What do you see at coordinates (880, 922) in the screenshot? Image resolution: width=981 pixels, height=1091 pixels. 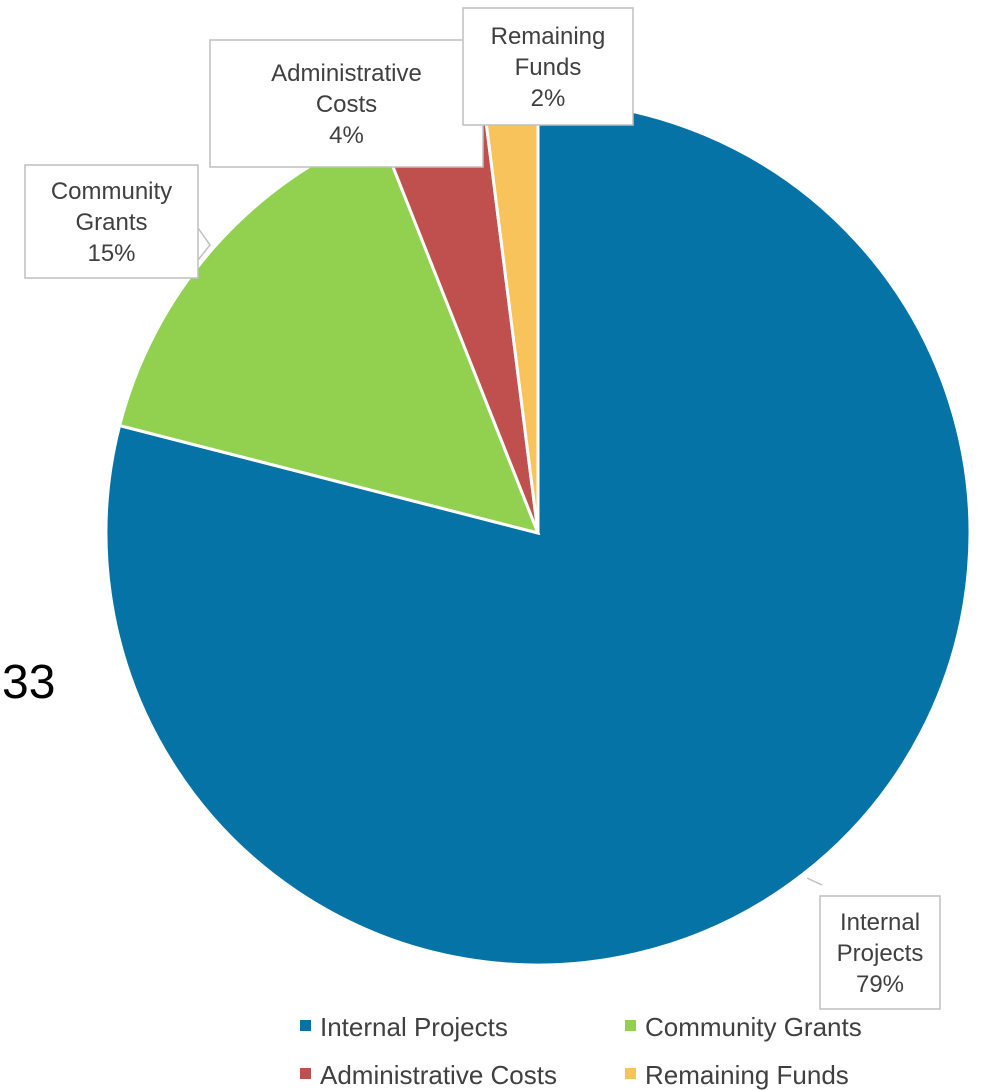 I see `data-label-text: Internal` at bounding box center [880, 922].